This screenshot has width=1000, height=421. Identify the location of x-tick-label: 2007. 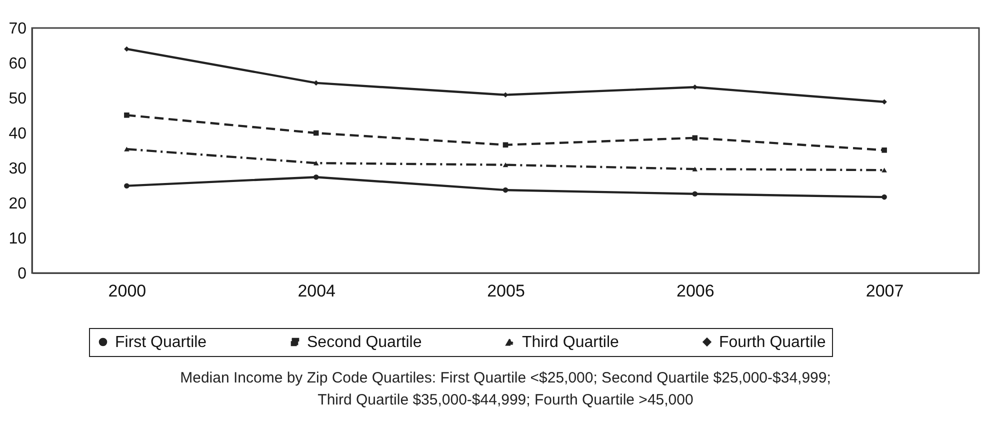
(885, 291).